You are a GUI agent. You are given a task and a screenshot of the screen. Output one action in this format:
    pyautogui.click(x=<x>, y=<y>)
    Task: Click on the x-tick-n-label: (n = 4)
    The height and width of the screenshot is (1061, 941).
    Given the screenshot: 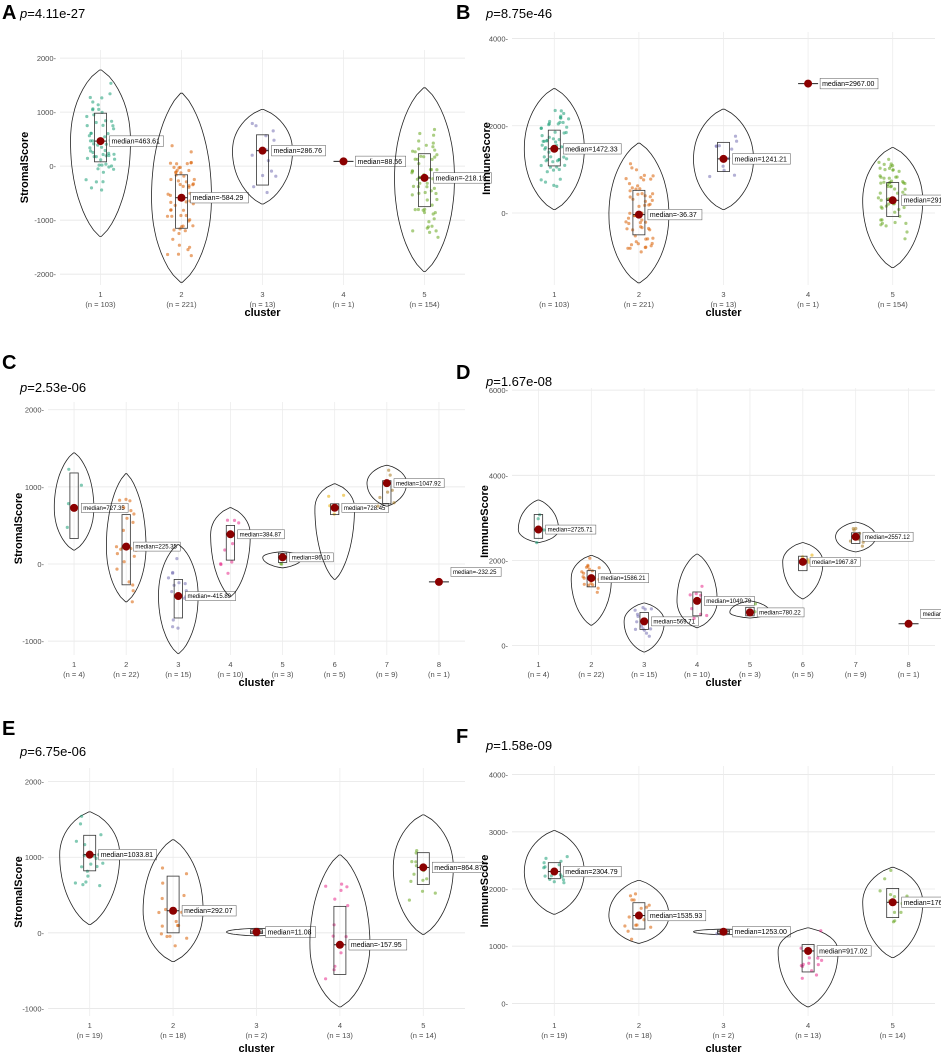 What is the action you would take?
    pyautogui.click(x=74, y=674)
    